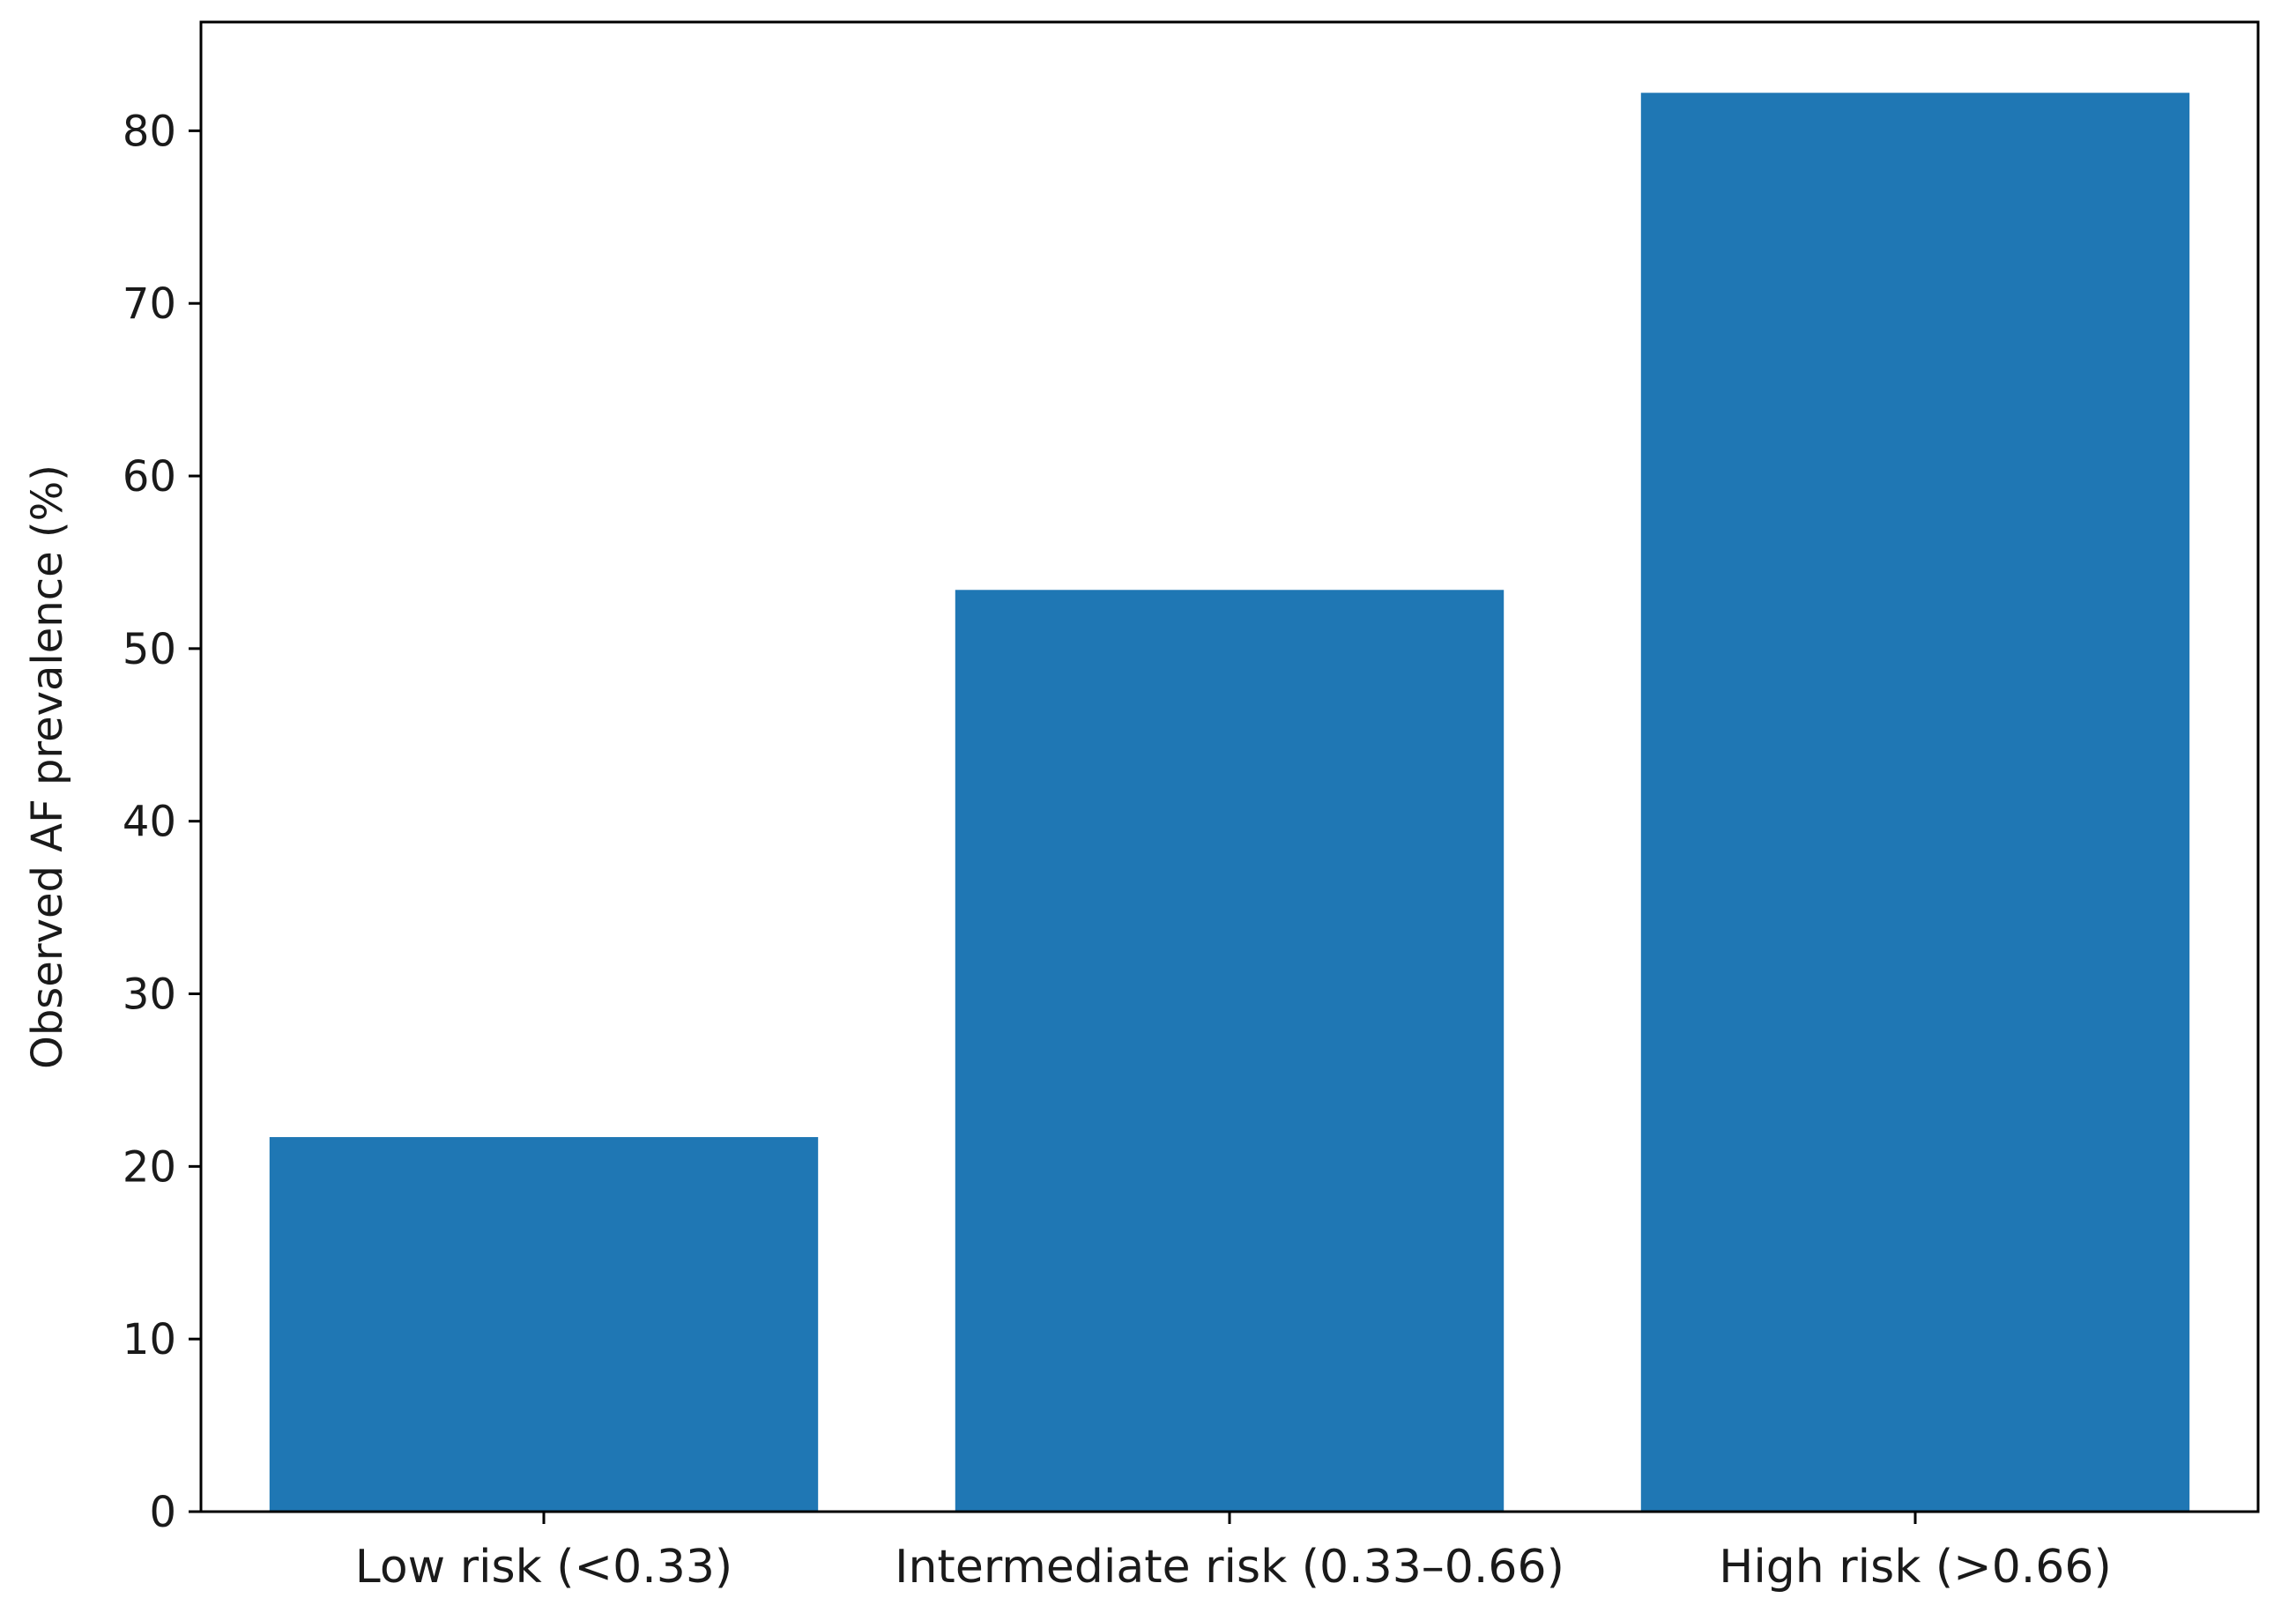  I want to click on y-tick-label: 80, so click(149, 131).